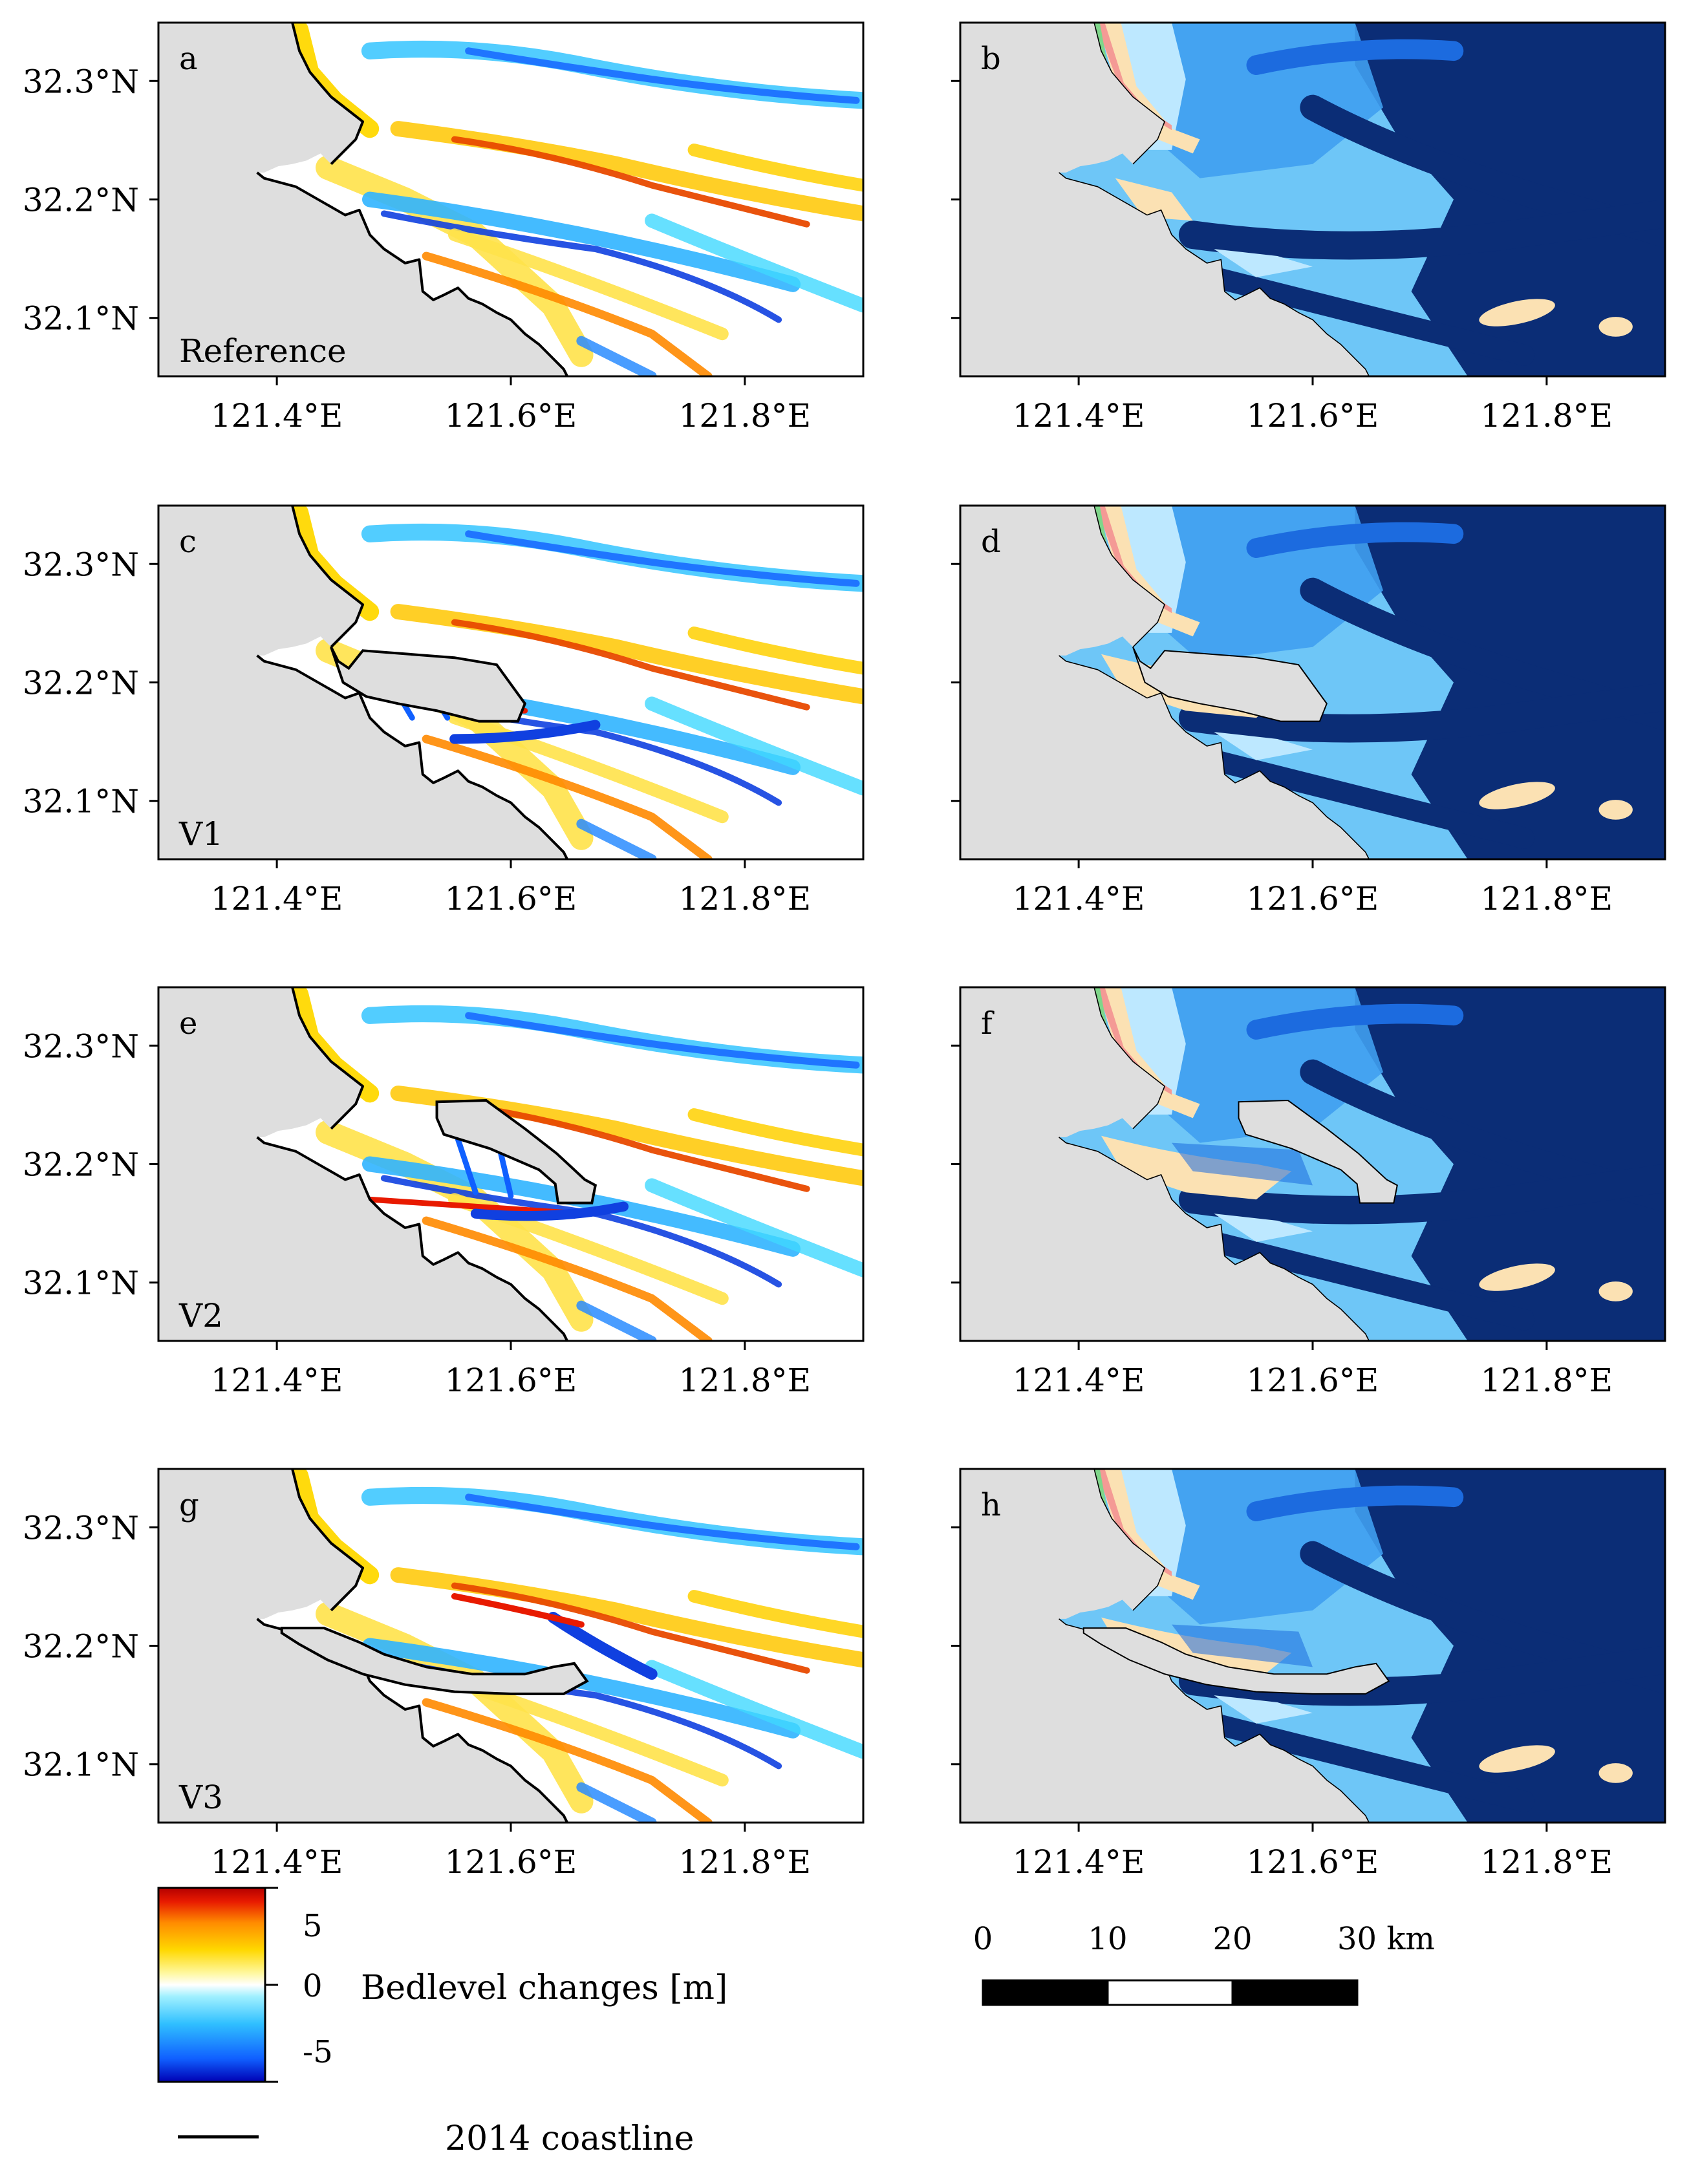  I want to click on scenario-label: V2, so click(201, 1315).